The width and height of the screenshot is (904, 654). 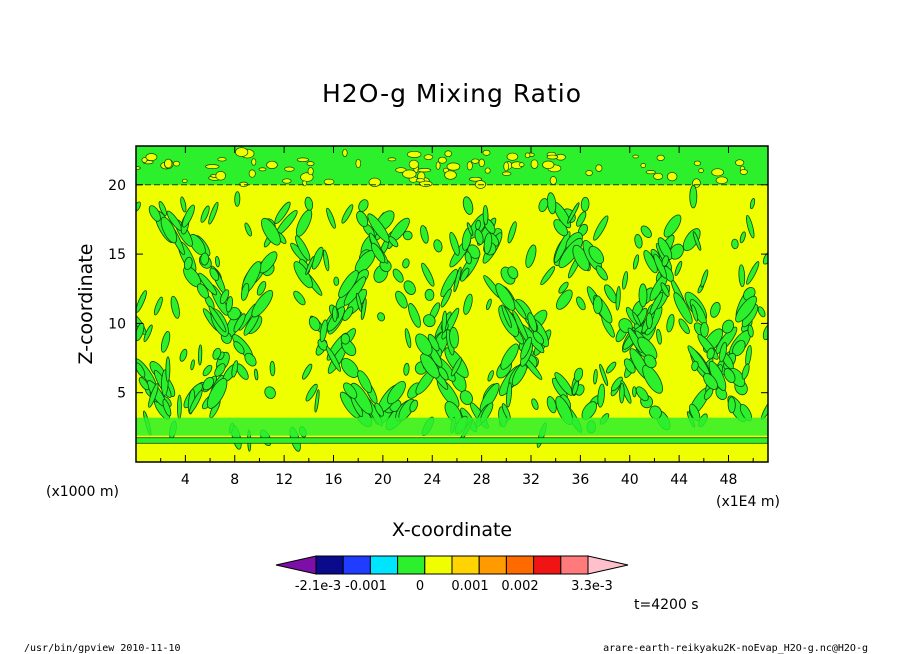 I want to click on chart-title: H2O-g Mixing Ratio, so click(x=452, y=93).